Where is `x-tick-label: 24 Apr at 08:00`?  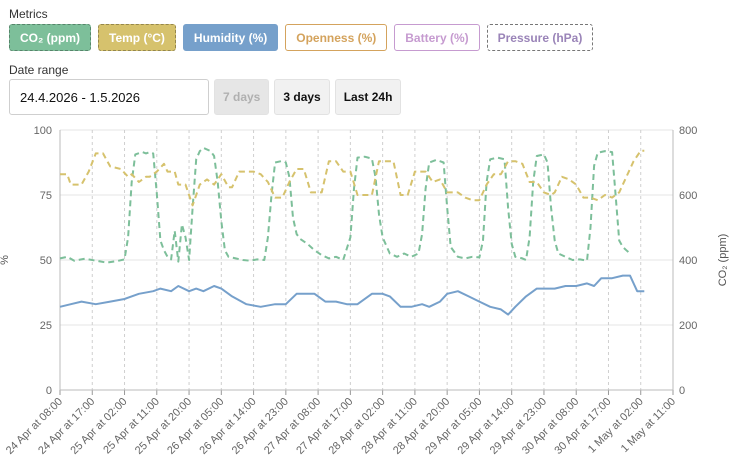 x-tick-label: 24 Apr at 08:00 is located at coordinates (34, 426).